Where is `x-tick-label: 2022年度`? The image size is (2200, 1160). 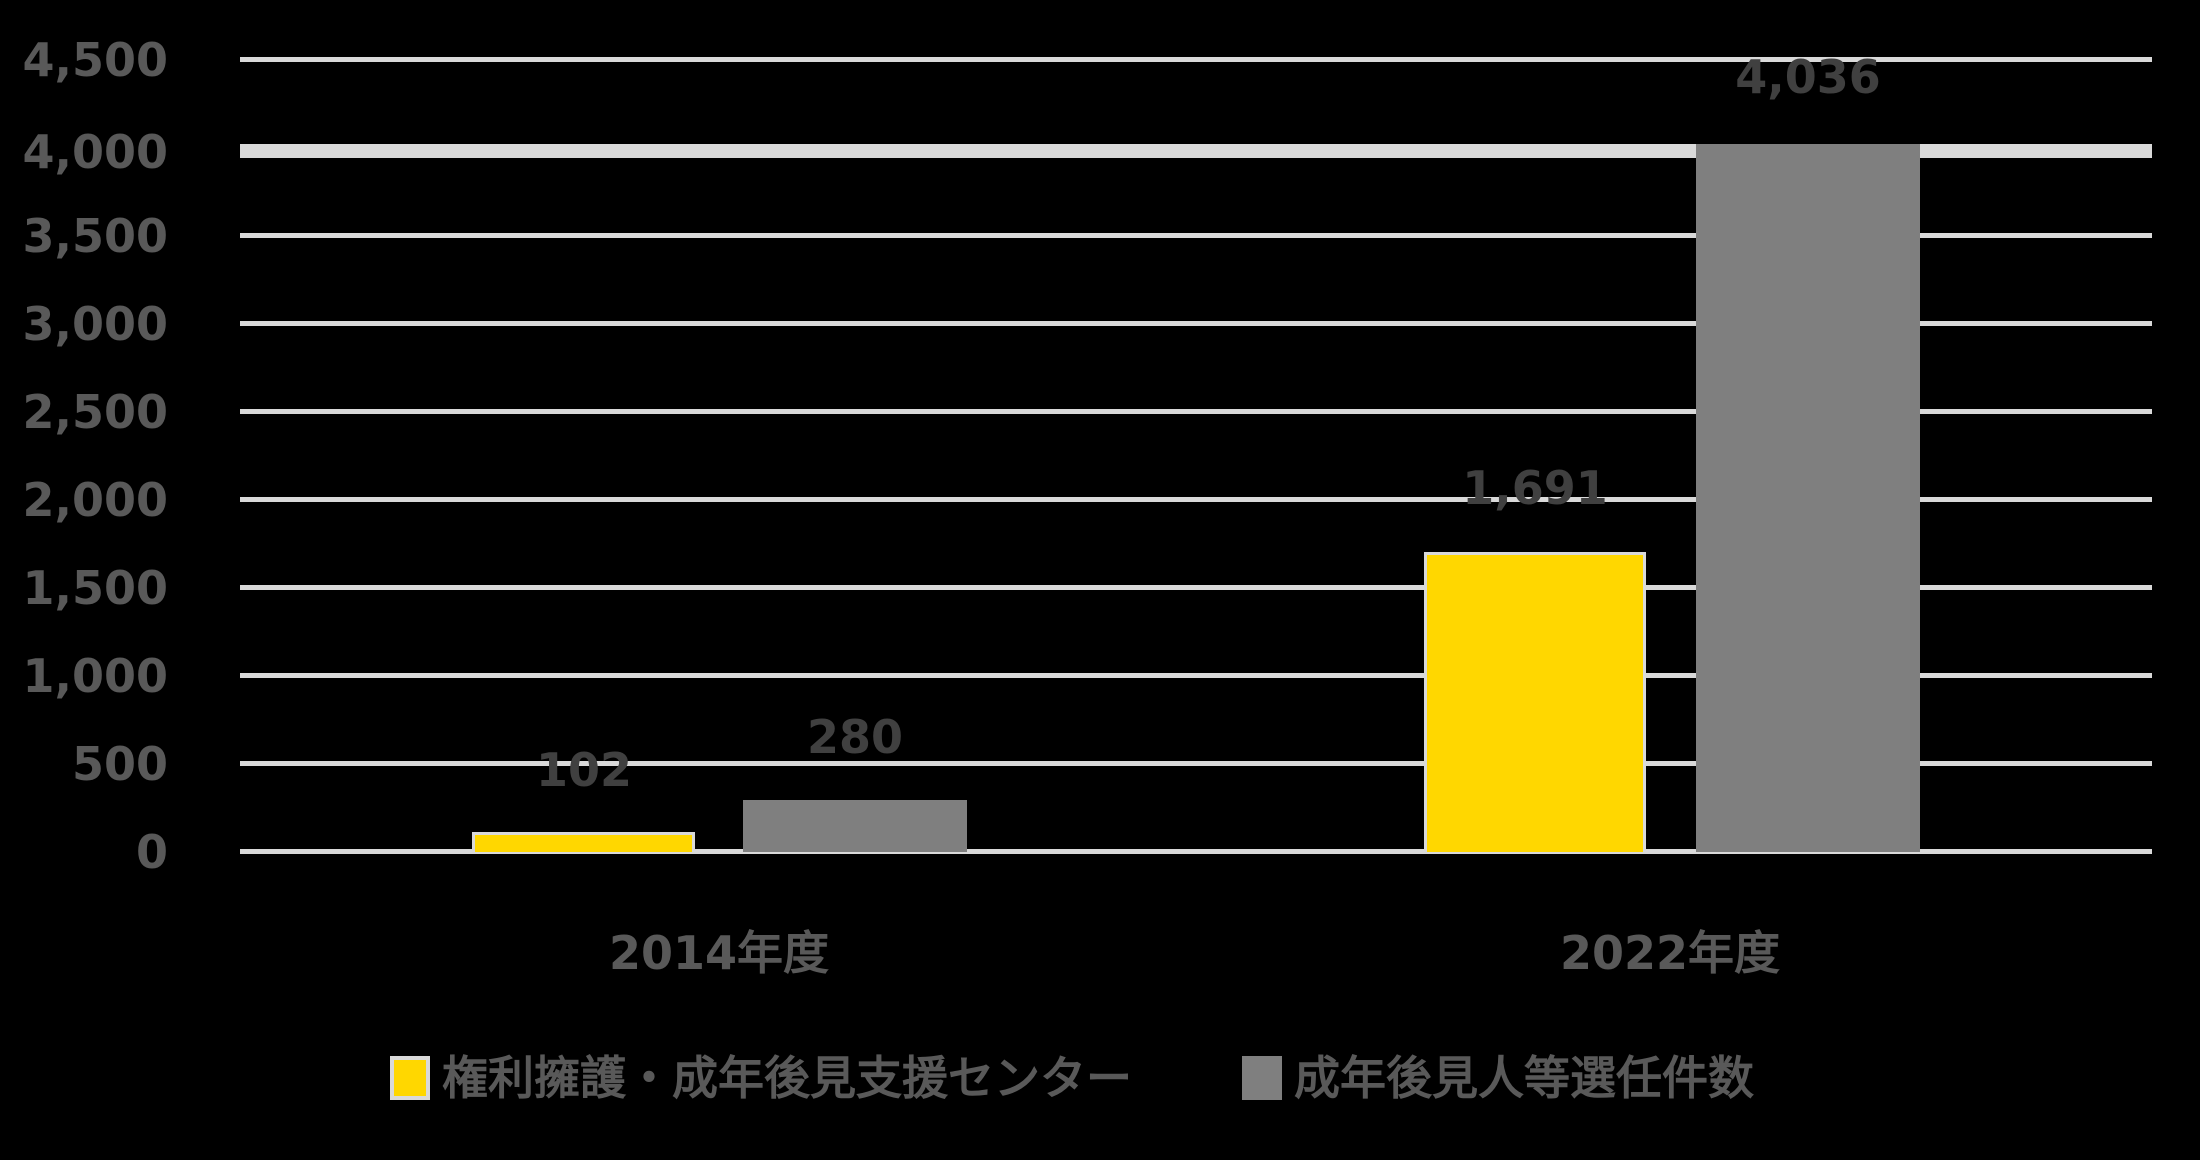 x-tick-label: 2022年度 is located at coordinates (1670, 953).